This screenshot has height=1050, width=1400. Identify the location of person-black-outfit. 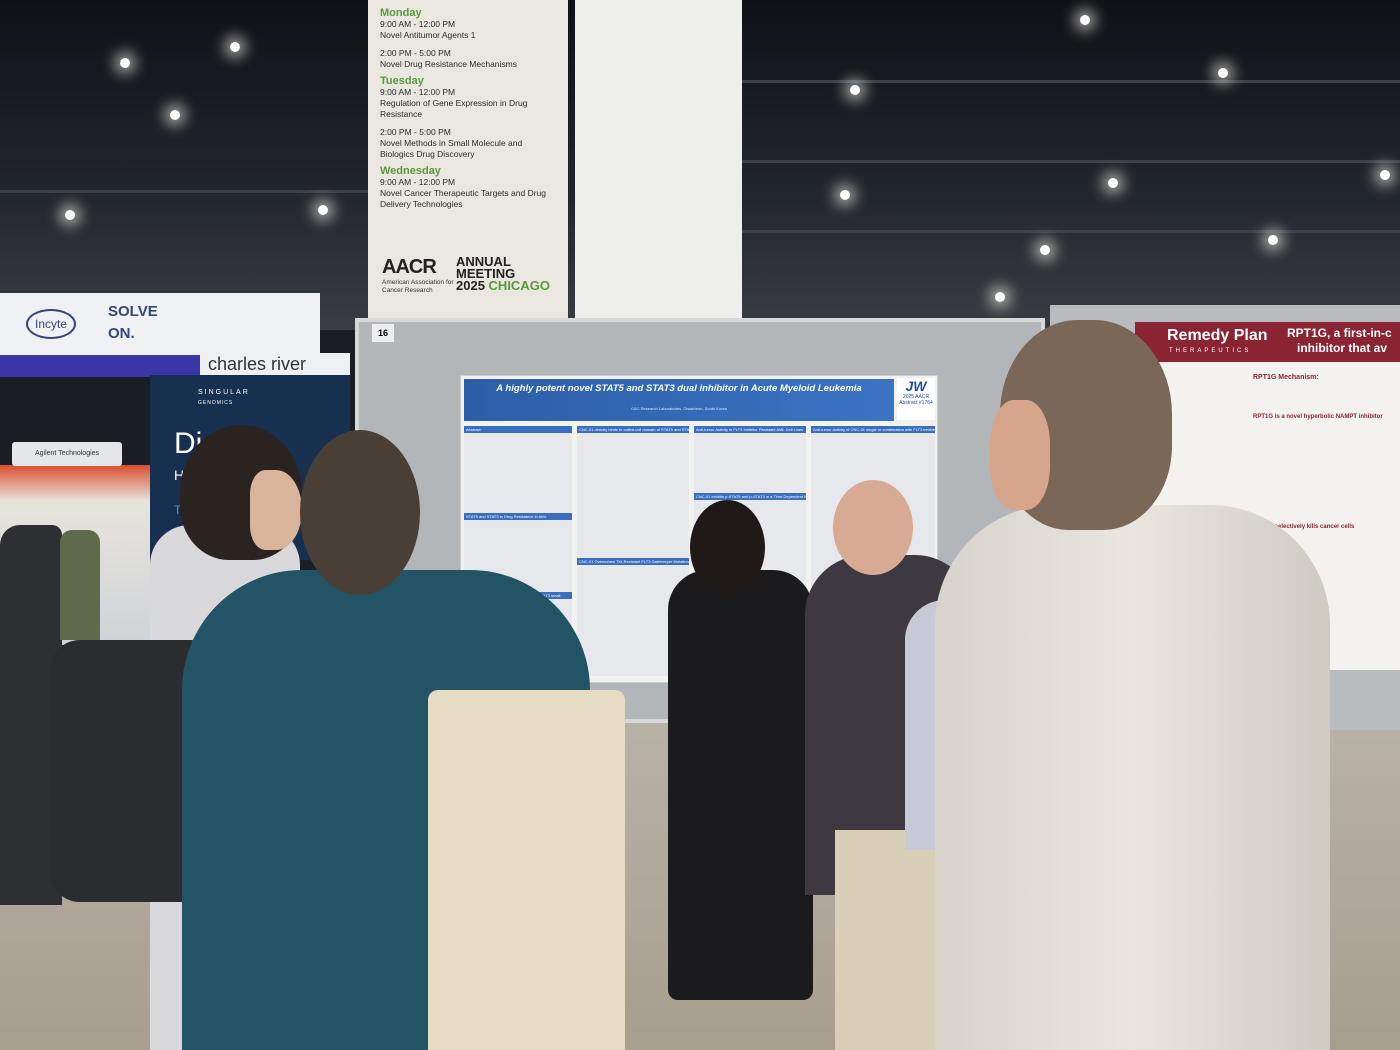
(740, 785).